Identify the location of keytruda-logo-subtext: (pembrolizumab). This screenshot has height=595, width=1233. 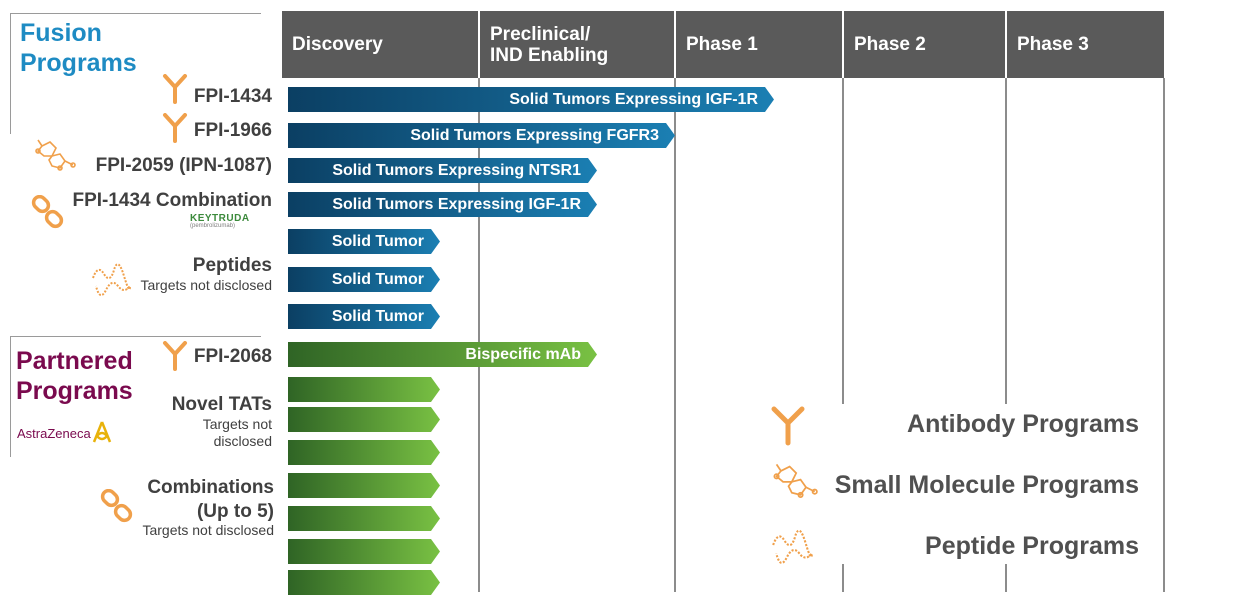
(213, 226).